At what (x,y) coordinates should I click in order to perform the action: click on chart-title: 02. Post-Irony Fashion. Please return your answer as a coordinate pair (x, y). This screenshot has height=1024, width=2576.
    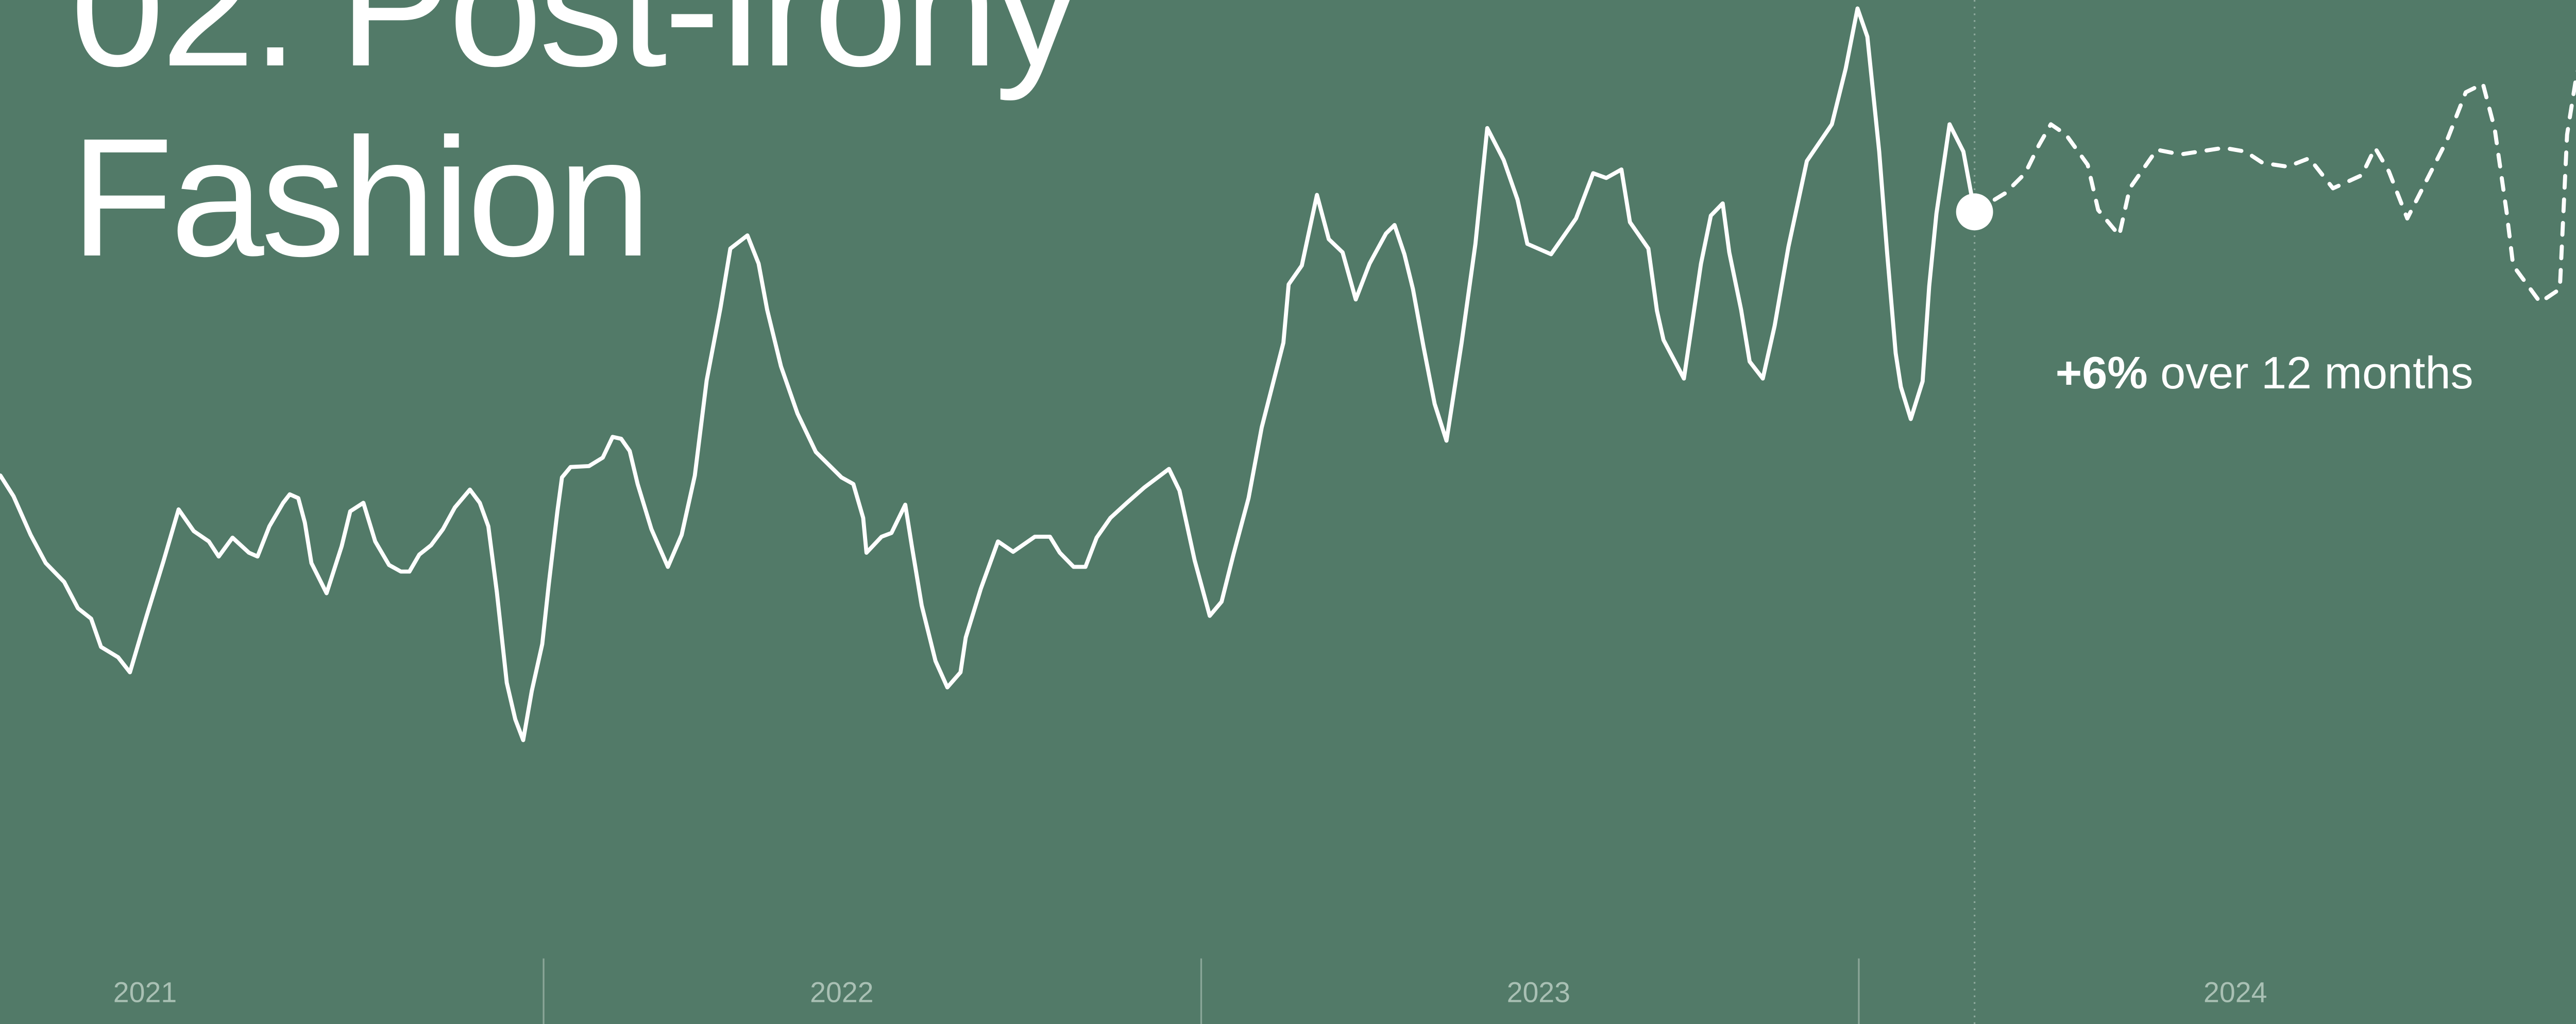
    Looking at the image, I should click on (575, 146).